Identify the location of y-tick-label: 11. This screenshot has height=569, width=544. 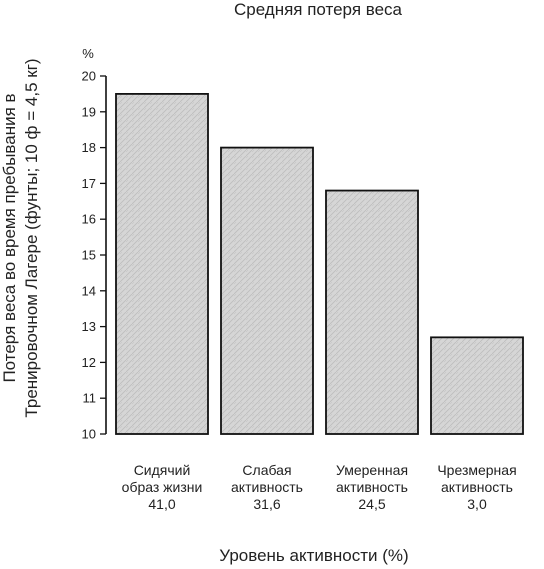
(90, 398).